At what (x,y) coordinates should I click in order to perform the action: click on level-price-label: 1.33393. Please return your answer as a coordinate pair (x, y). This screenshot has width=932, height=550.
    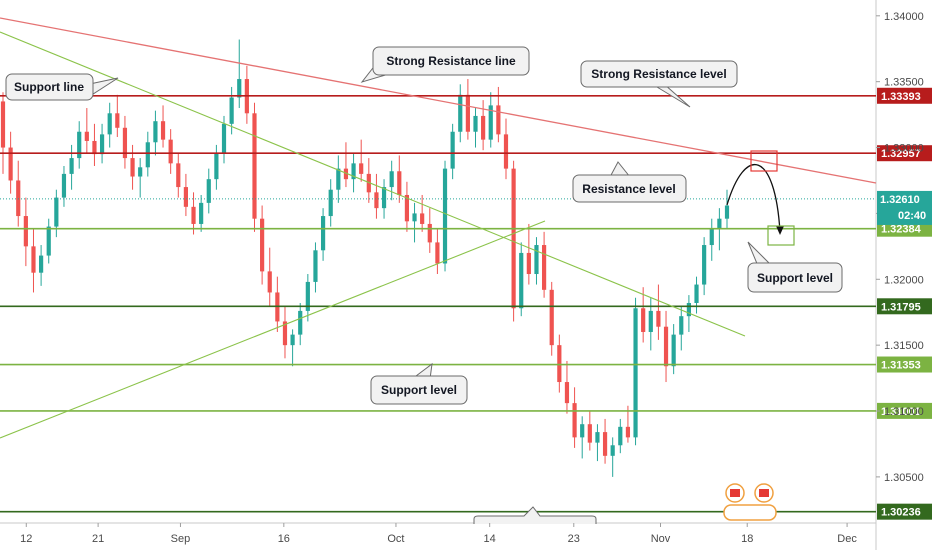
    Looking at the image, I should click on (901, 97).